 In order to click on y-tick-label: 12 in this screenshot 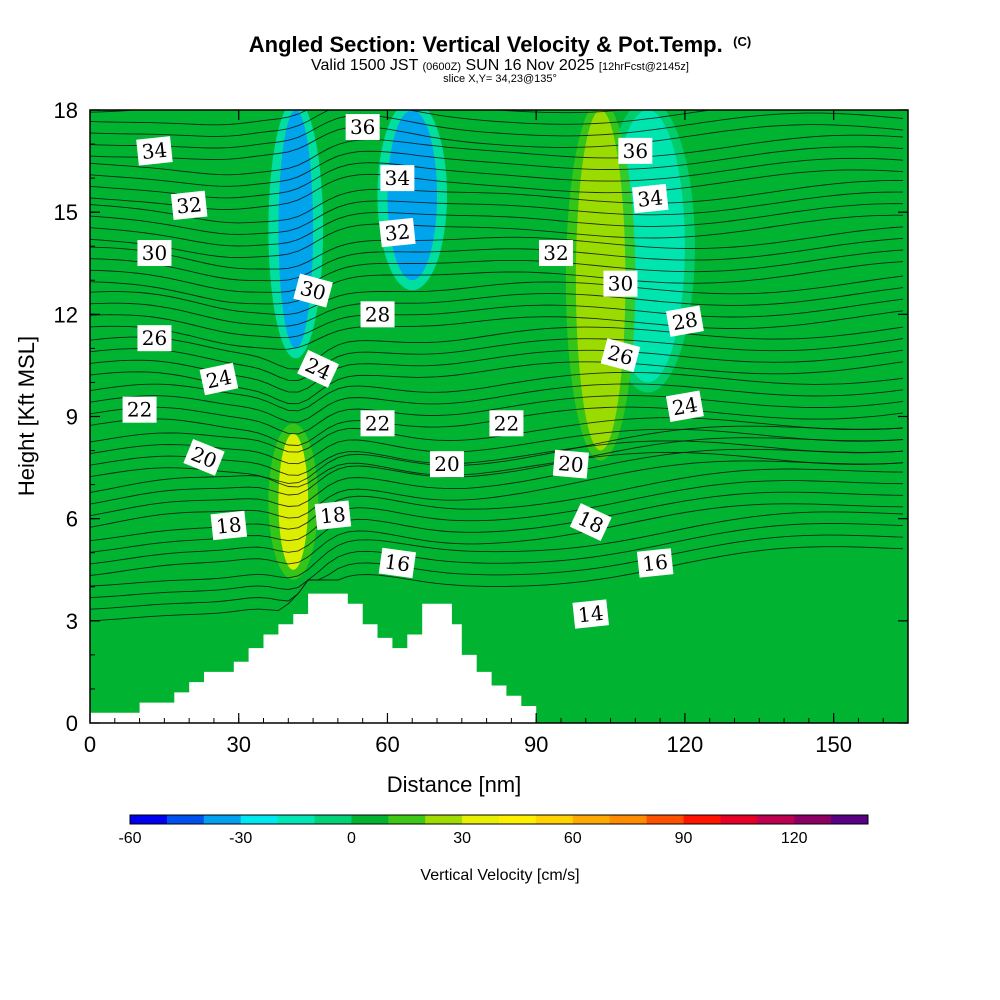, I will do `click(66, 314)`.